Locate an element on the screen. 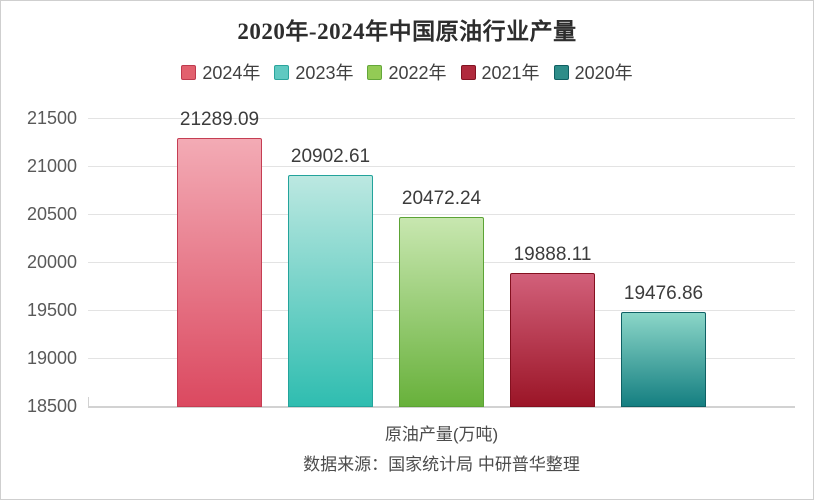  legend-item-2021年: 2021年 is located at coordinates (500, 72).